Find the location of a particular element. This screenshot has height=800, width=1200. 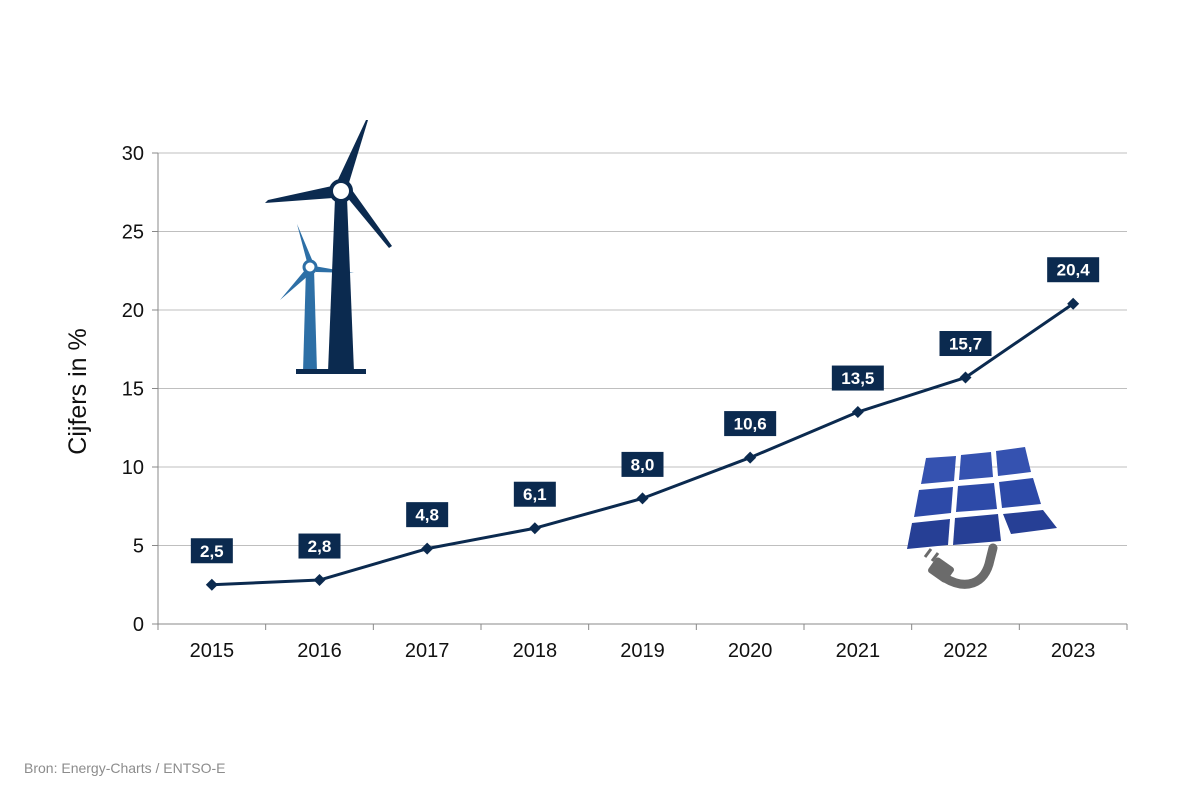

y-tick-label: 15 is located at coordinates (133, 390).